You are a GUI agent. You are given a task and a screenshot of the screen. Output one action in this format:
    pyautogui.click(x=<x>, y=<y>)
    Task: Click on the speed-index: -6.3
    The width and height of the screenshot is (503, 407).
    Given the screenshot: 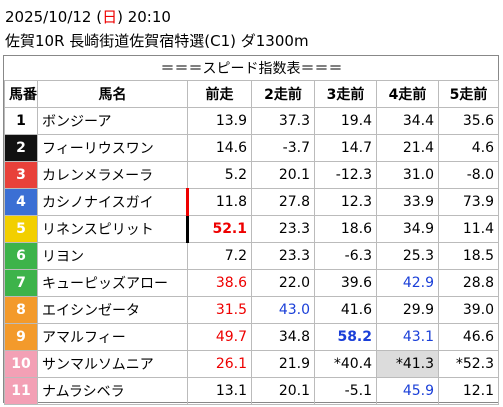 What is the action you would take?
    pyautogui.click(x=345, y=256)
    